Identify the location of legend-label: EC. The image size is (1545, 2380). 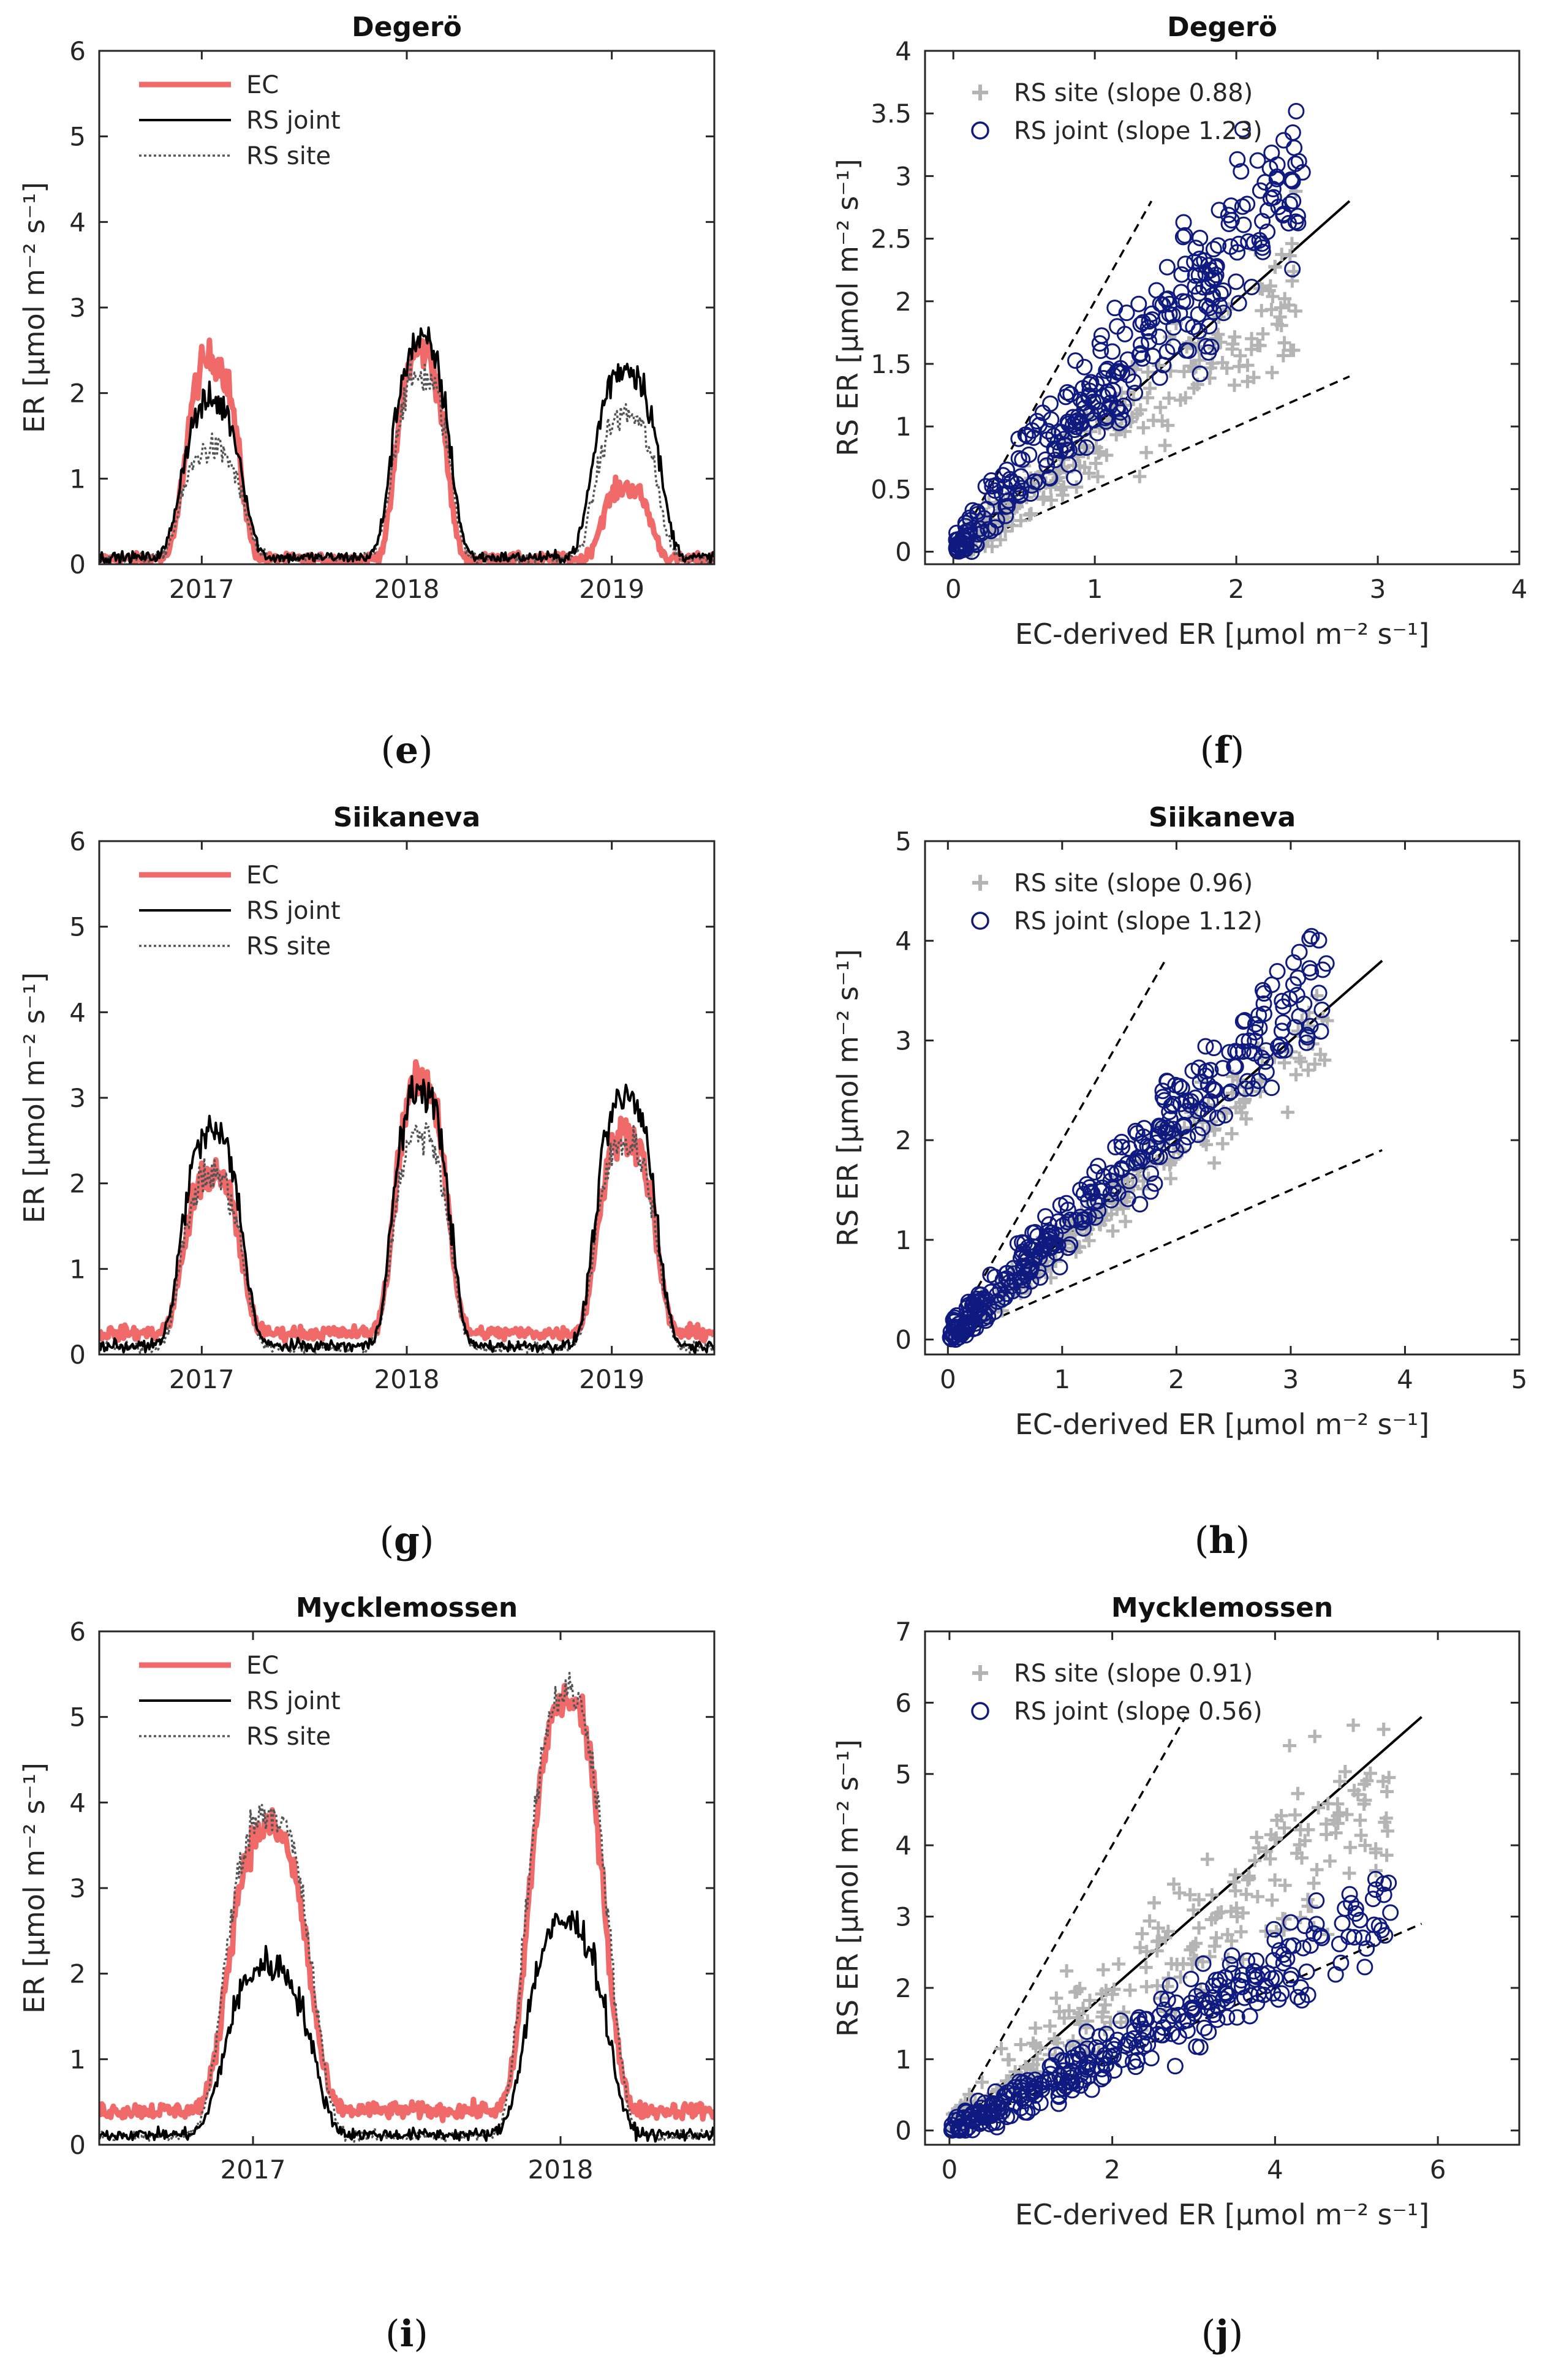
(262, 1666).